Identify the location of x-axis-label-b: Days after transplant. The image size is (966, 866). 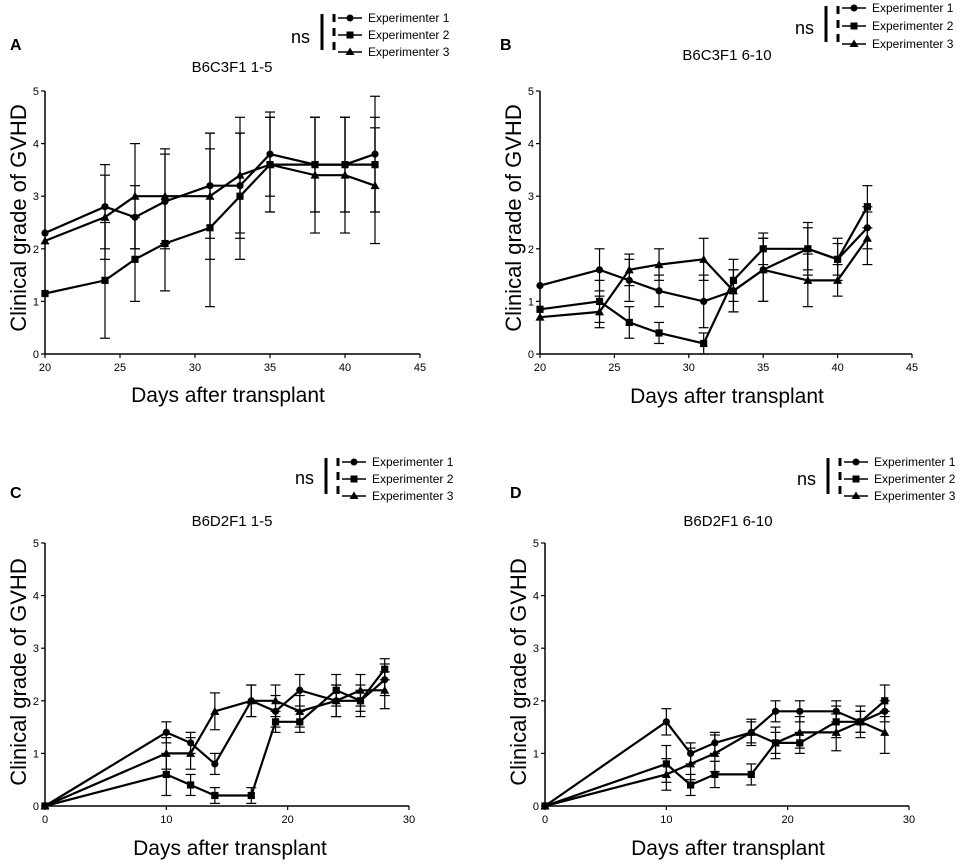
(727, 396).